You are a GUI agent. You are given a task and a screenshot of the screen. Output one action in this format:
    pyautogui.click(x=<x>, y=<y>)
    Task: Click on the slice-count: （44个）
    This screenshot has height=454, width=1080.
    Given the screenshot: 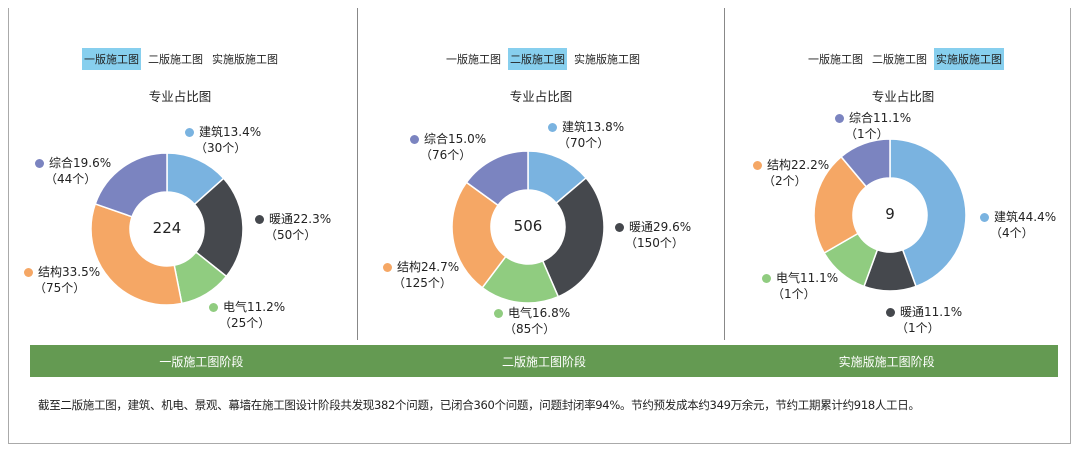 What is the action you would take?
    pyautogui.click(x=71, y=179)
    